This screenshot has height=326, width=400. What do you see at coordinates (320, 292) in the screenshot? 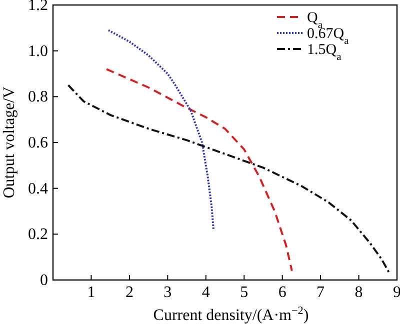
I see `x-tick-label: 7` at bounding box center [320, 292].